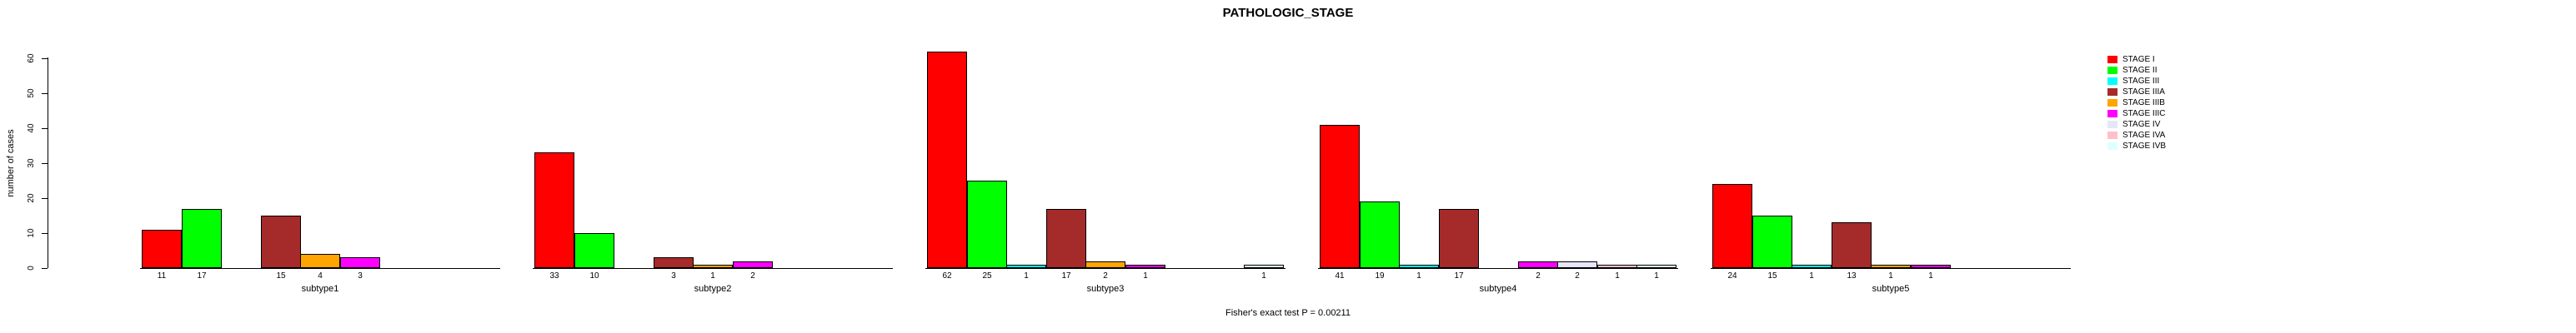 The image size is (2576, 333). I want to click on legend-label: STAGE III, so click(2141, 82).